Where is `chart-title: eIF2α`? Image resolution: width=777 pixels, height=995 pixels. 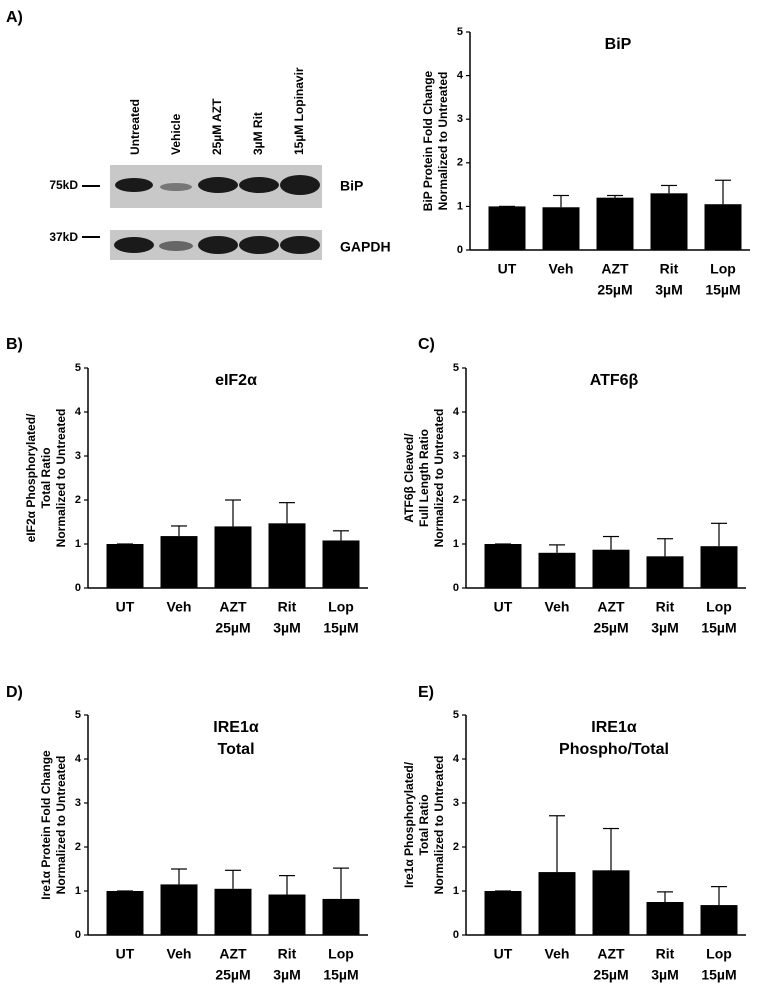 chart-title: eIF2α is located at coordinates (236, 380).